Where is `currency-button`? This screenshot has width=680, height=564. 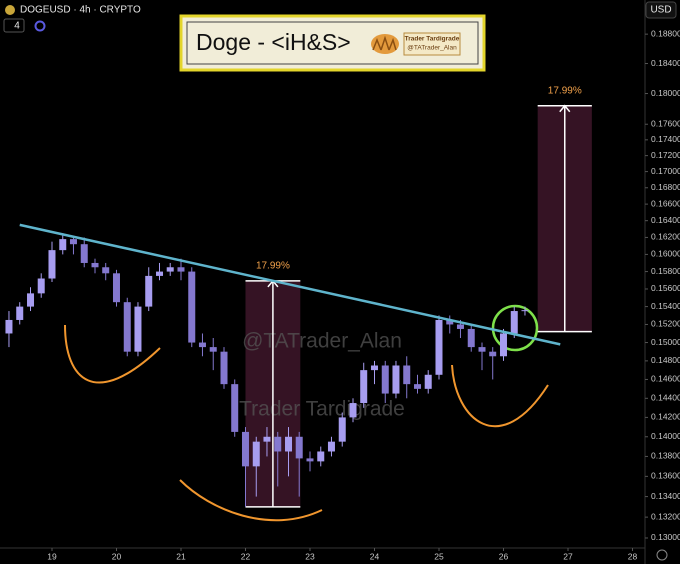 currency-button is located at coordinates (661, 10).